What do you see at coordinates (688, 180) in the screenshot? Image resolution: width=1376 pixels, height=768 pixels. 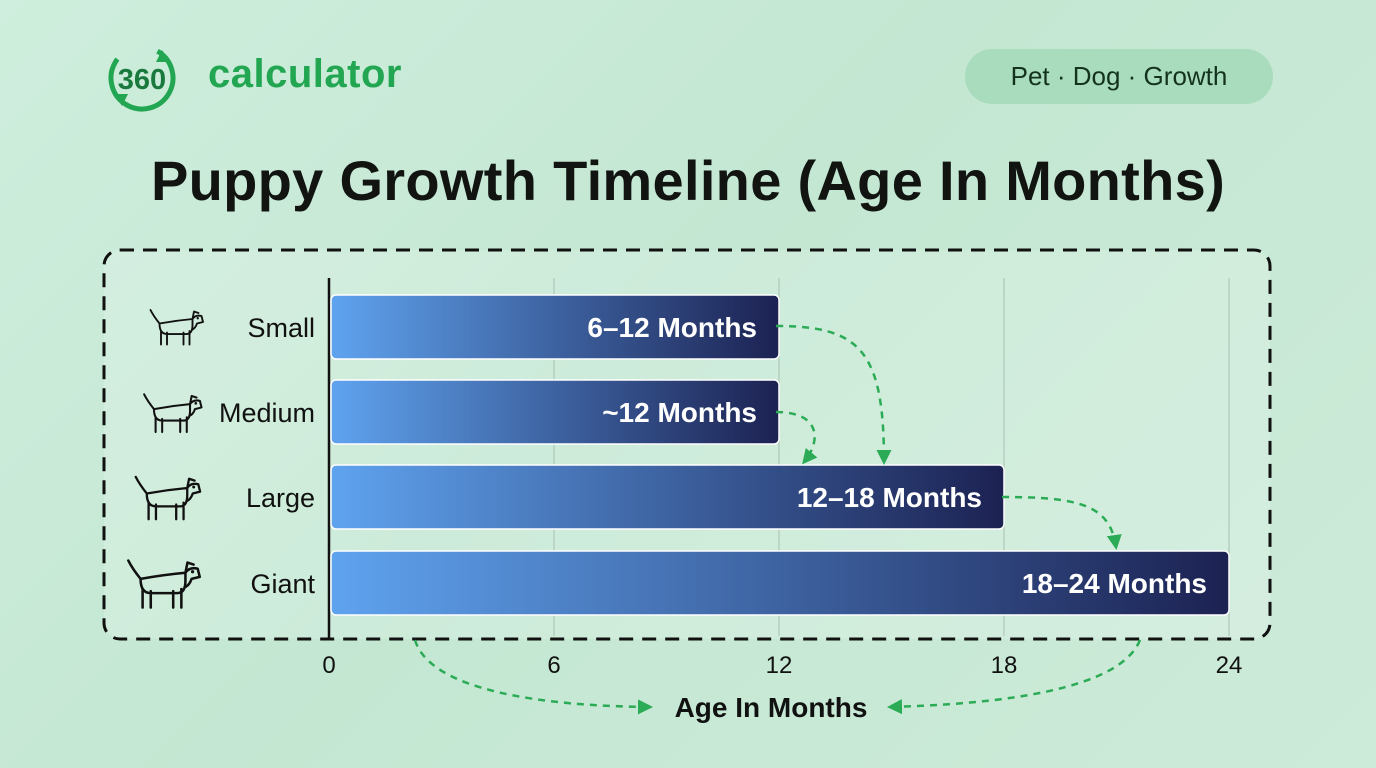 I see `chart-title: Puppy Growth Timeline (Age In Months)` at bounding box center [688, 180].